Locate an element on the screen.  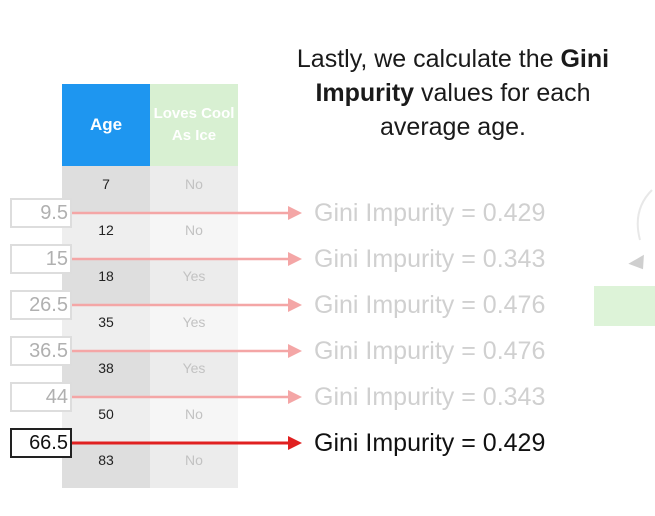
edge-arrowhead is located at coordinates (636, 262).